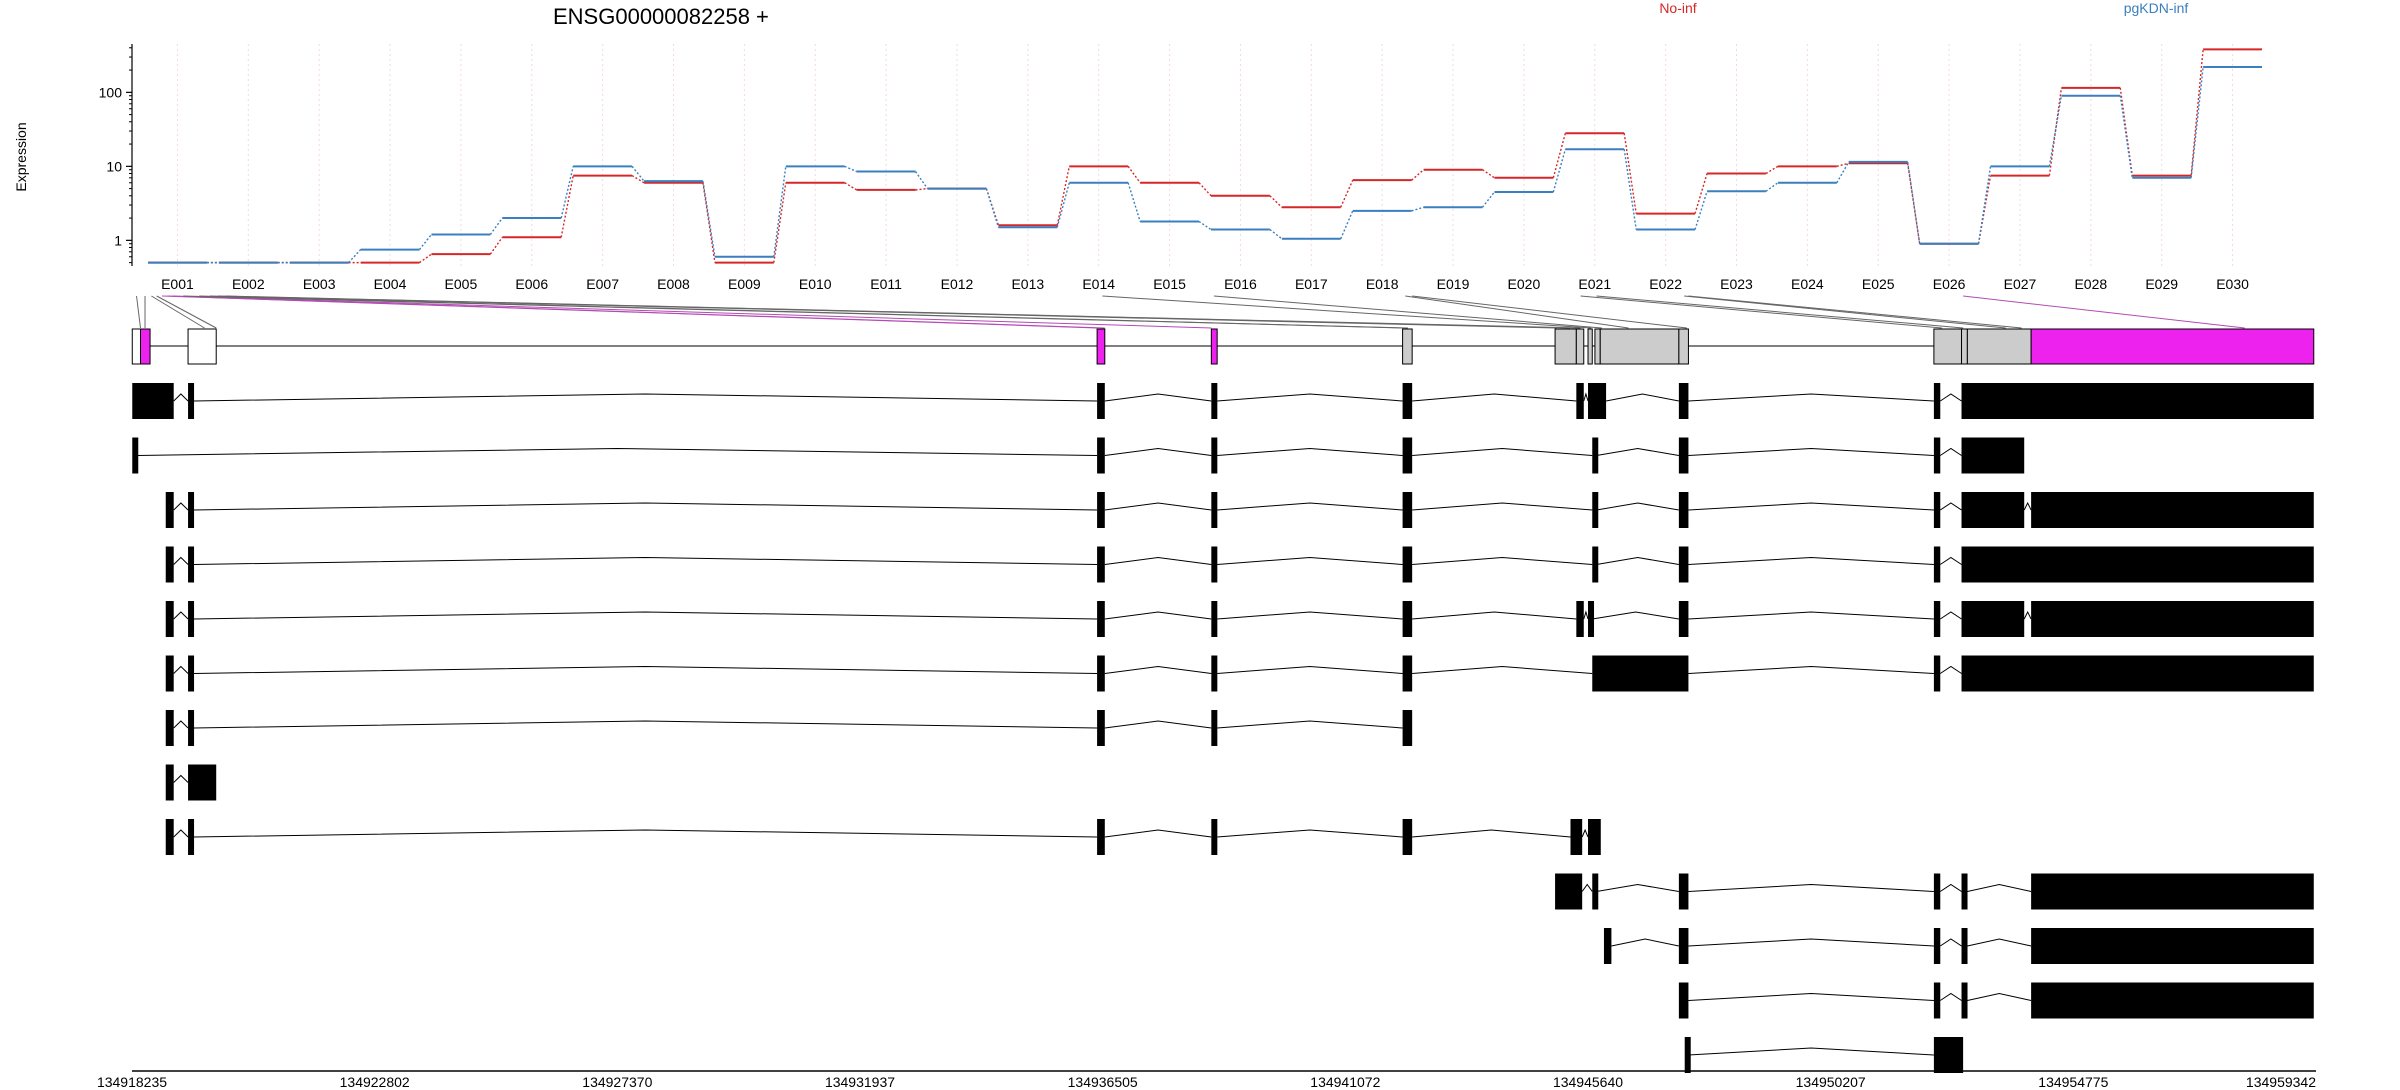  Describe the element at coordinates (1878, 284) in the screenshot. I see `exon-bin-label: E025` at that location.